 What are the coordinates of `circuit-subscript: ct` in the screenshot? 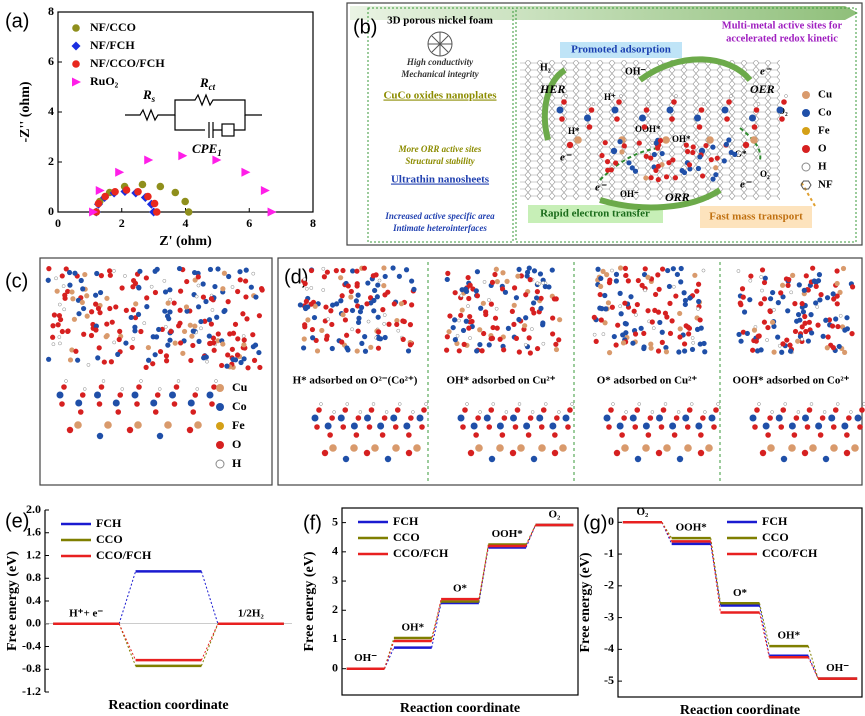 It's located at (212, 87).